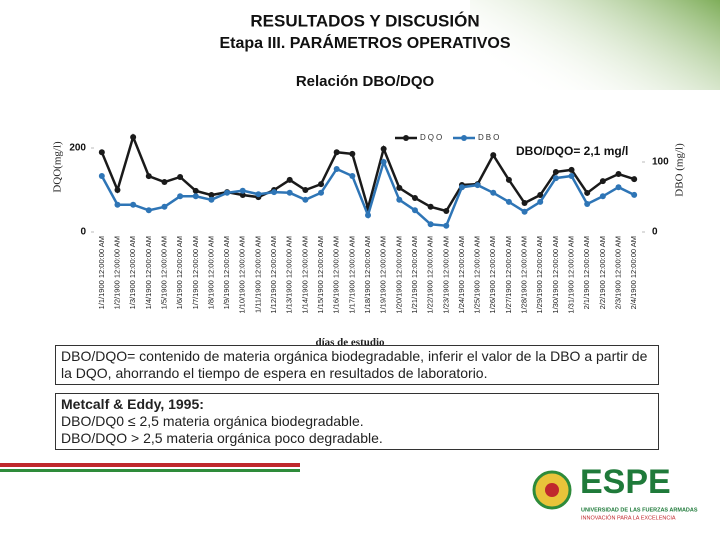 The image size is (720, 540). What do you see at coordinates (508, 275) in the screenshot?
I see `x-tick-label: 1/27/1900 12:00:00 AM` at bounding box center [508, 275].